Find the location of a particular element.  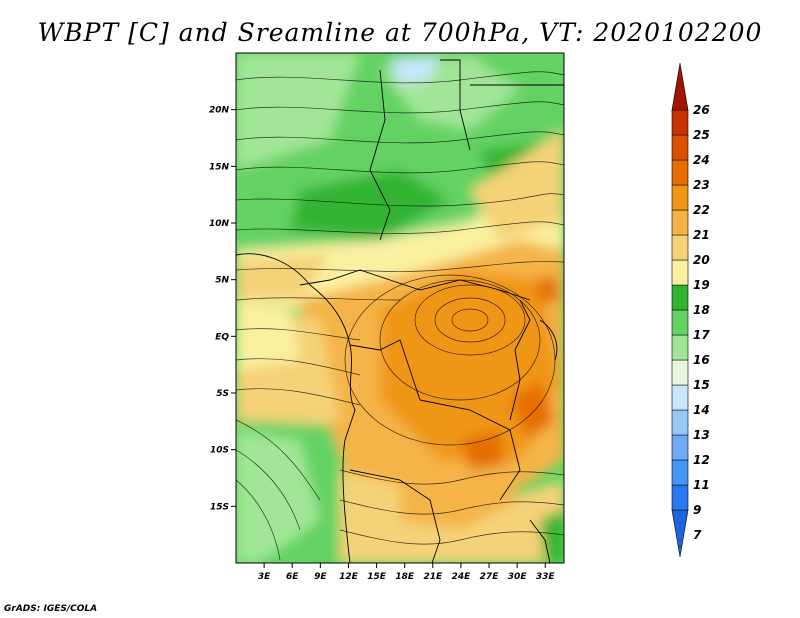

lon-tick-label: 24E is located at coordinates (462, 577).